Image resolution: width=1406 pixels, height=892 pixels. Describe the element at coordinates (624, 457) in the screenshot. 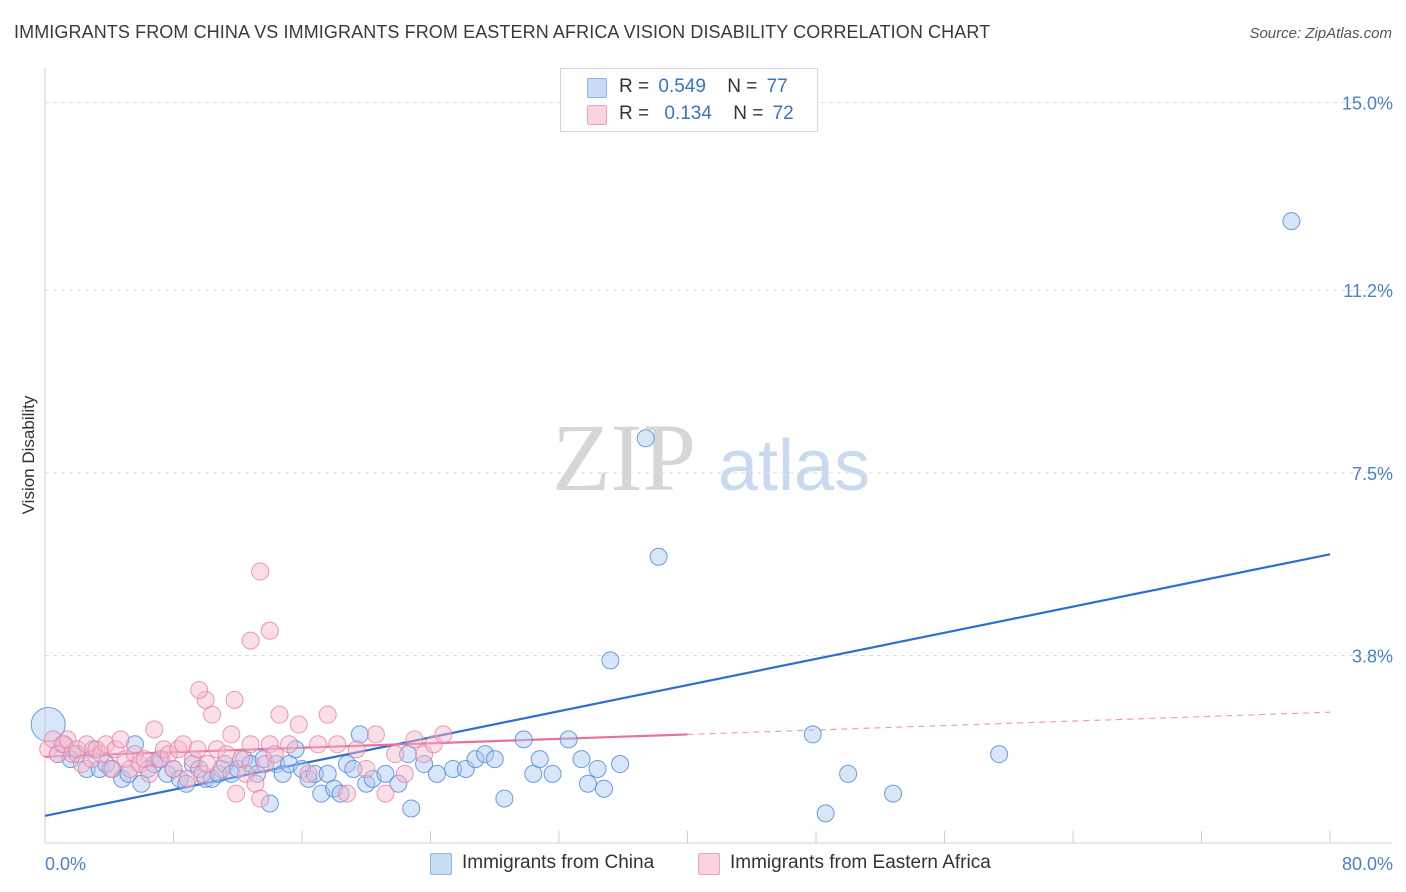

I see `watermark-zip: ZIP` at that location.